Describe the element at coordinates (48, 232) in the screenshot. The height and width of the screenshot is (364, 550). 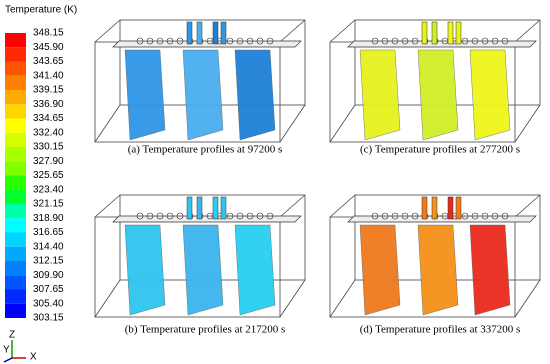
I see `colorbar-label: 316.65` at that location.